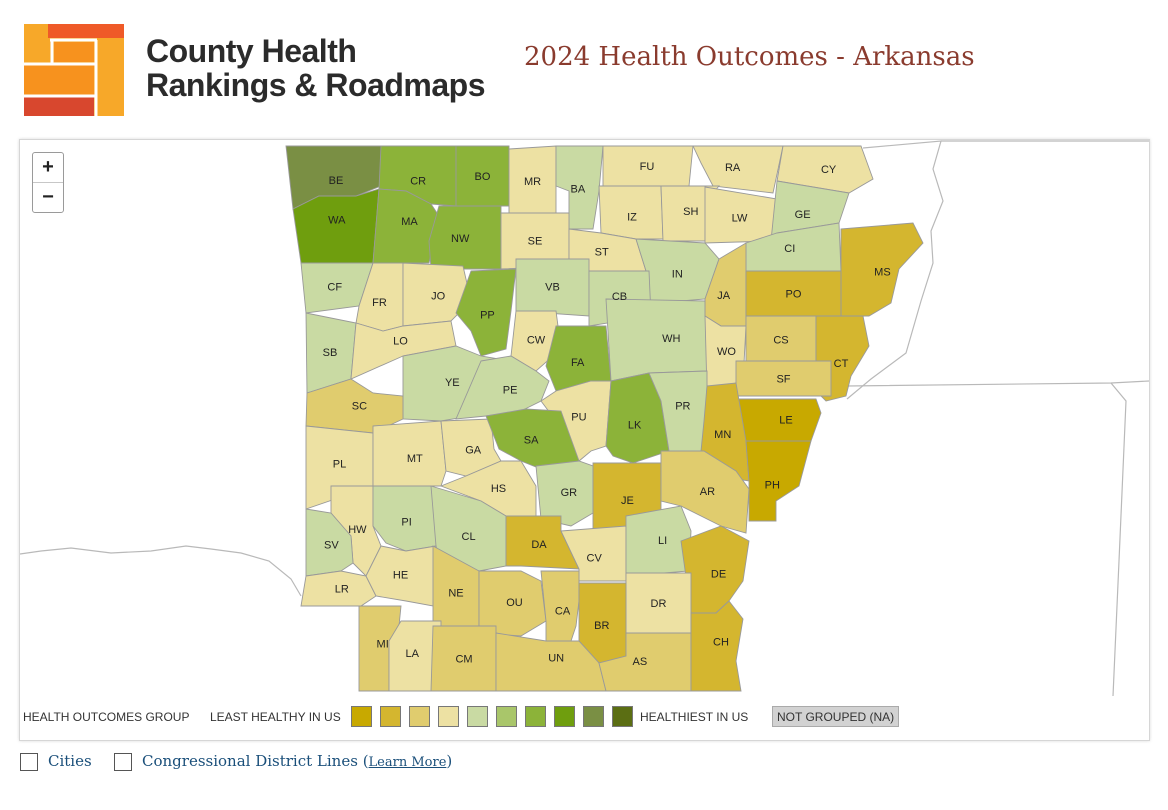 The height and width of the screenshot is (810, 1168). What do you see at coordinates (70, 761) in the screenshot?
I see `cities-label: Cities` at bounding box center [70, 761].